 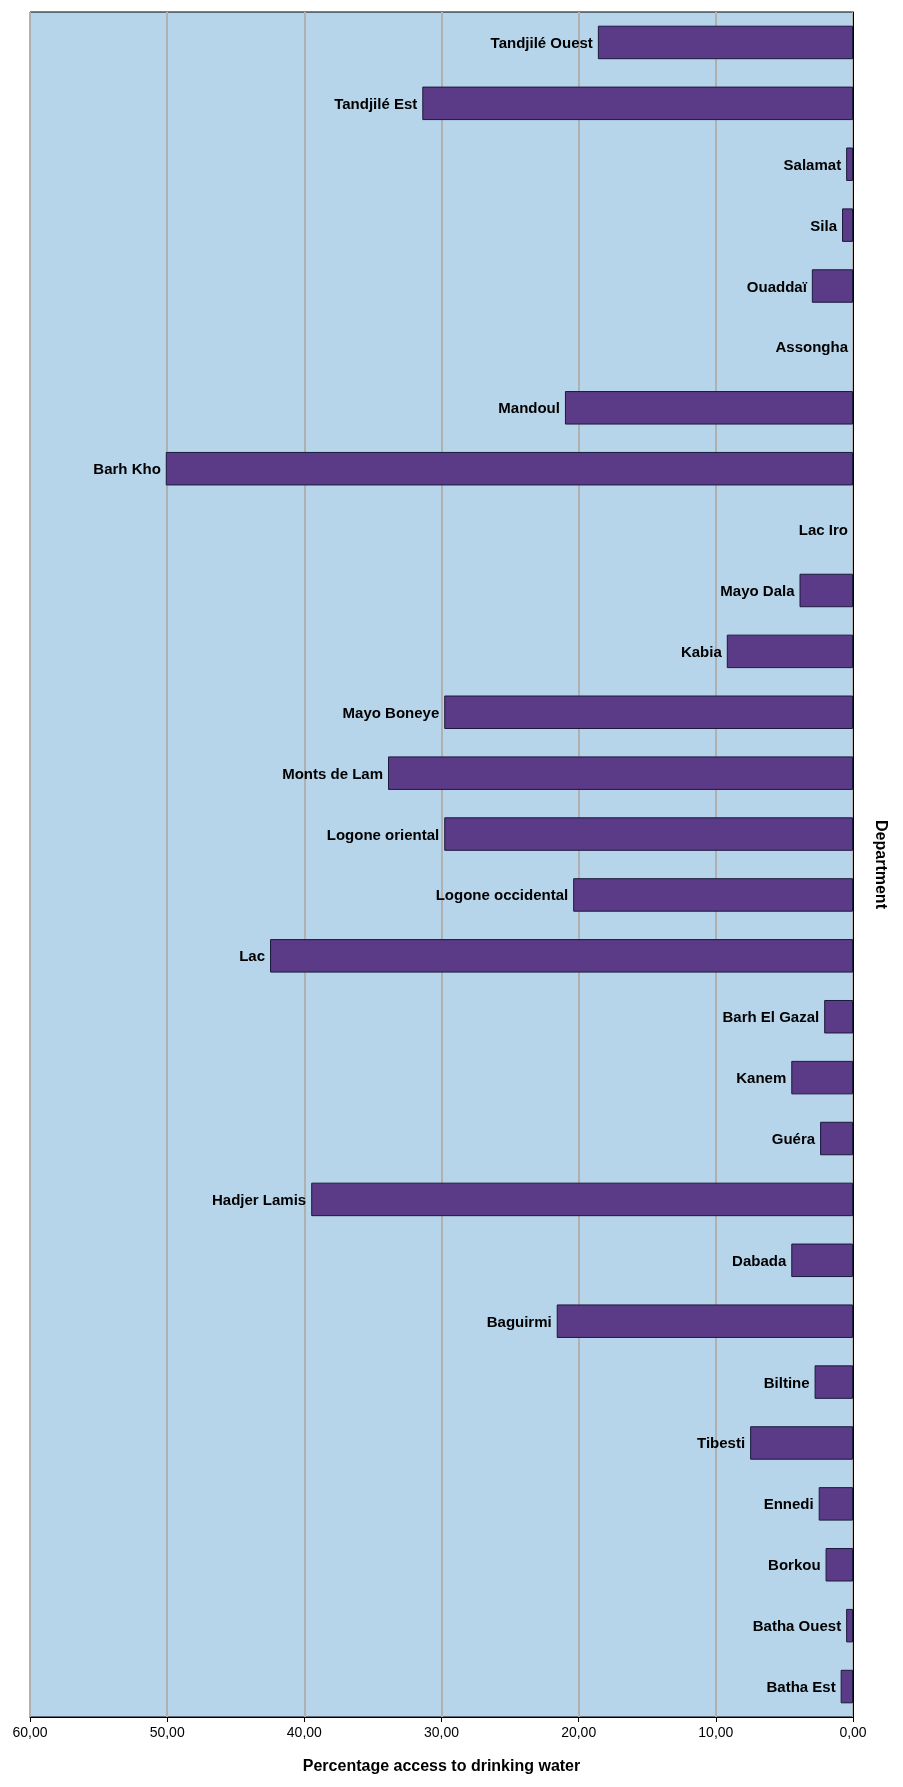 What do you see at coordinates (391, 712) in the screenshot?
I see `y-tick-label: Mayo Boneye` at bounding box center [391, 712].